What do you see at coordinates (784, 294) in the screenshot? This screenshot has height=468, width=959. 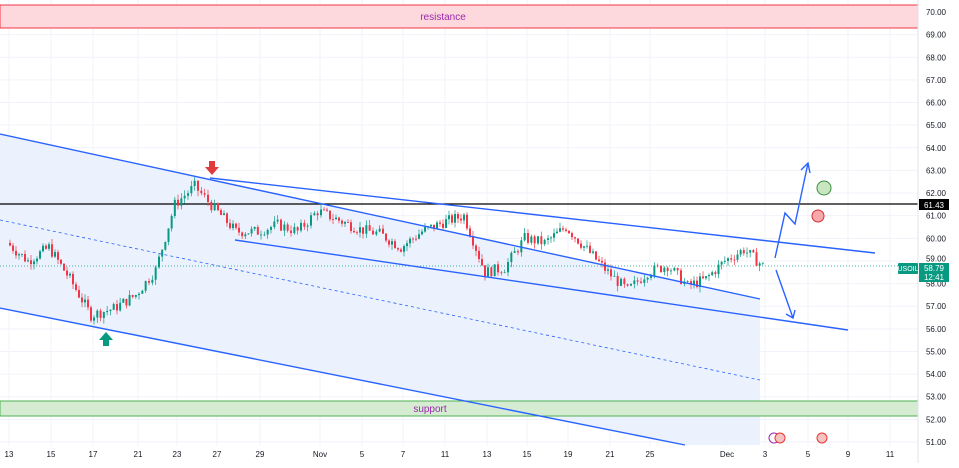 I see `bearish-path-arrow` at bounding box center [784, 294].